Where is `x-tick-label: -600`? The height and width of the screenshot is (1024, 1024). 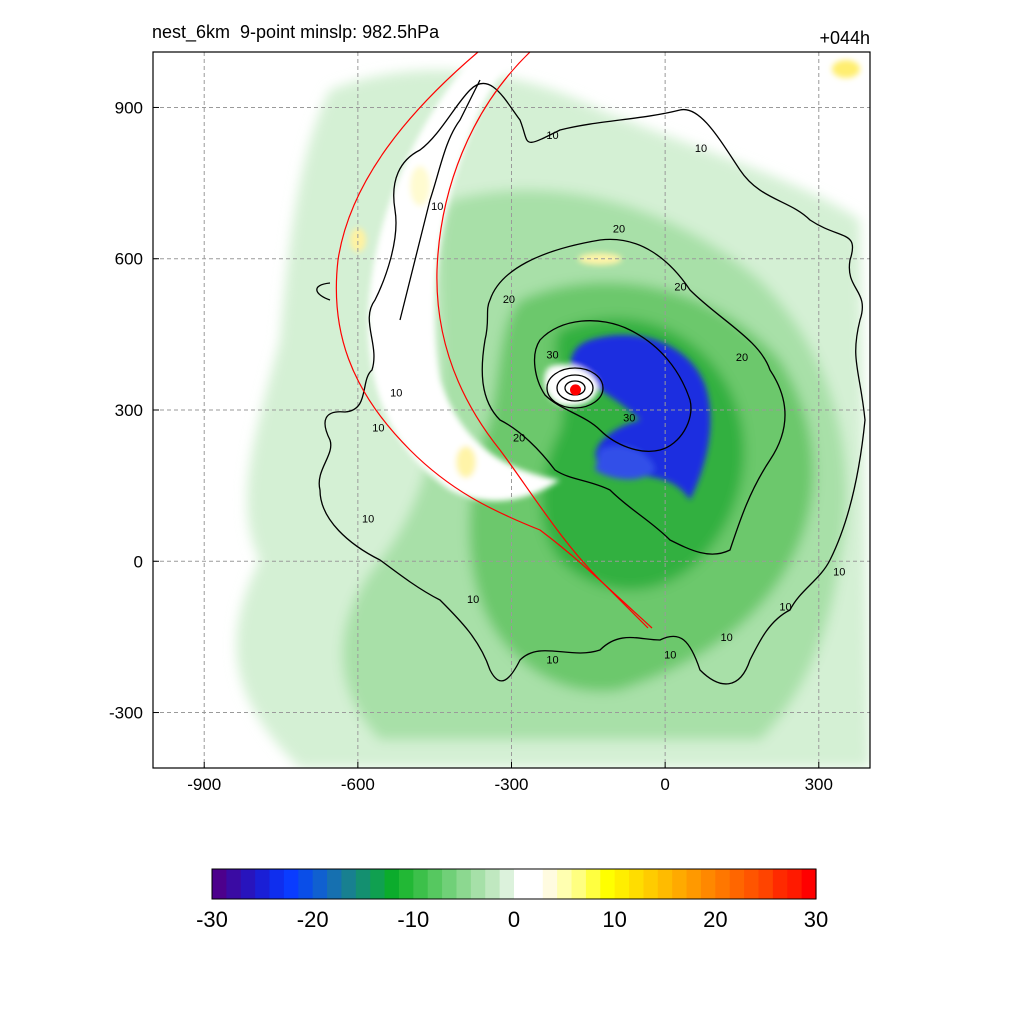 x-tick-label: -600 is located at coordinates (358, 784).